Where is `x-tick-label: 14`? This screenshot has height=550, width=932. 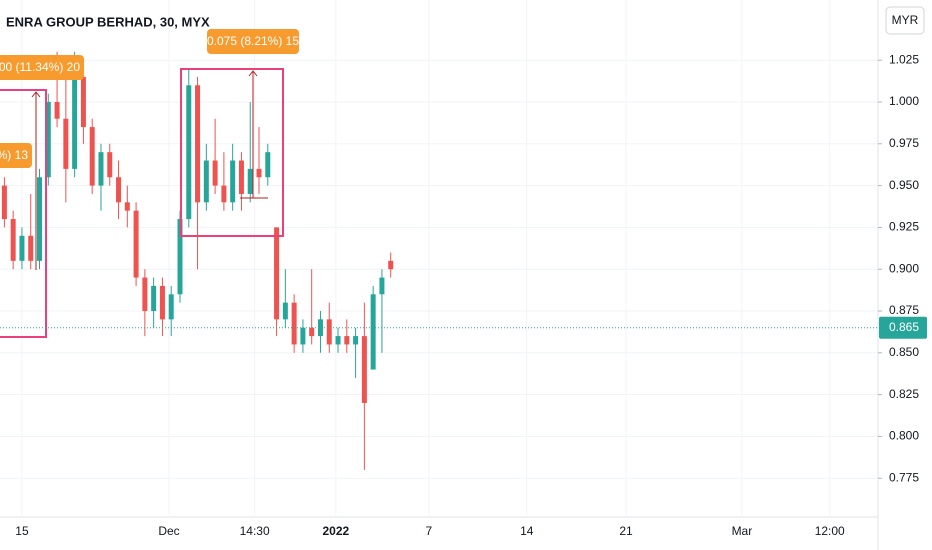 x-tick-label: 14 is located at coordinates (527, 531).